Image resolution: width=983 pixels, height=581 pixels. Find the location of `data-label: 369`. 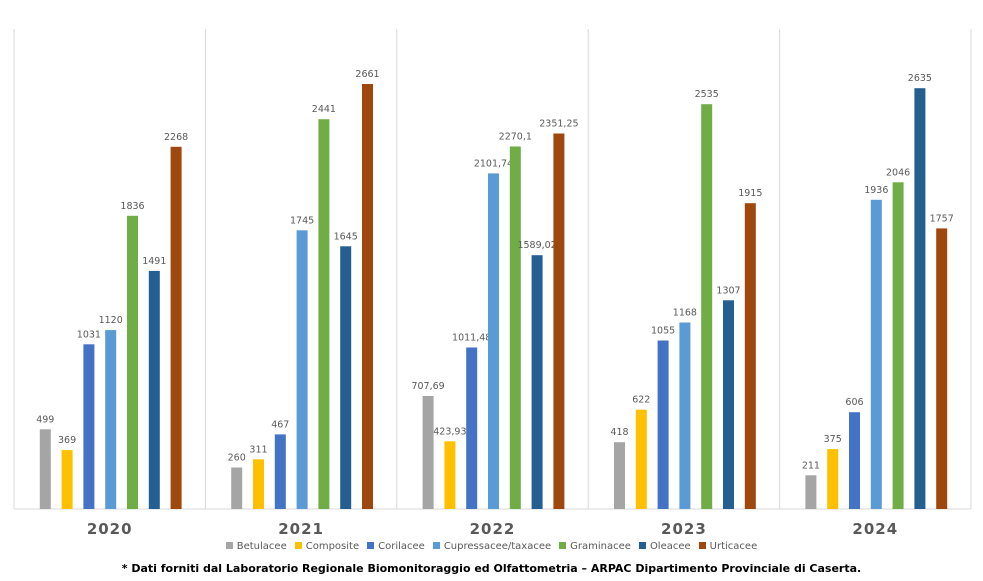

data-label: 369 is located at coordinates (67, 440).